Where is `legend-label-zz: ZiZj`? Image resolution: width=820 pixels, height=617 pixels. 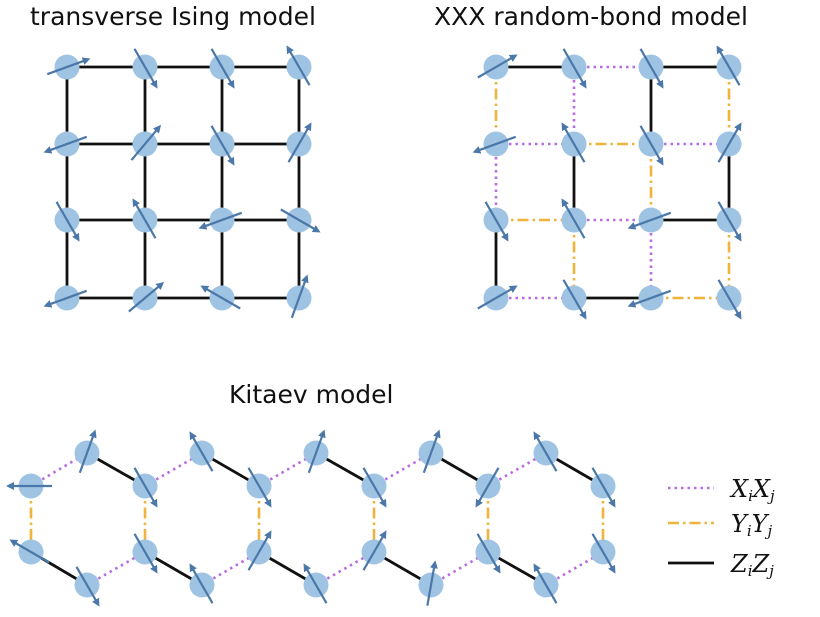 legend-label-zz: ZiZj is located at coordinates (752, 565).